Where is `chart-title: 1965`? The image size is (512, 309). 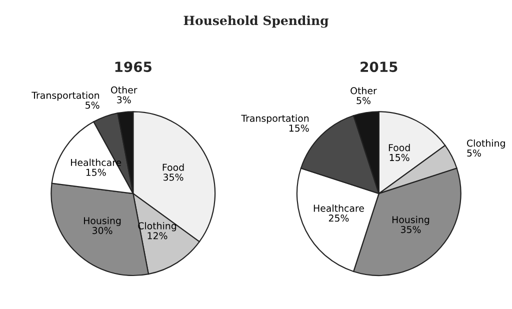 chart-title: 1965 is located at coordinates (133, 67).